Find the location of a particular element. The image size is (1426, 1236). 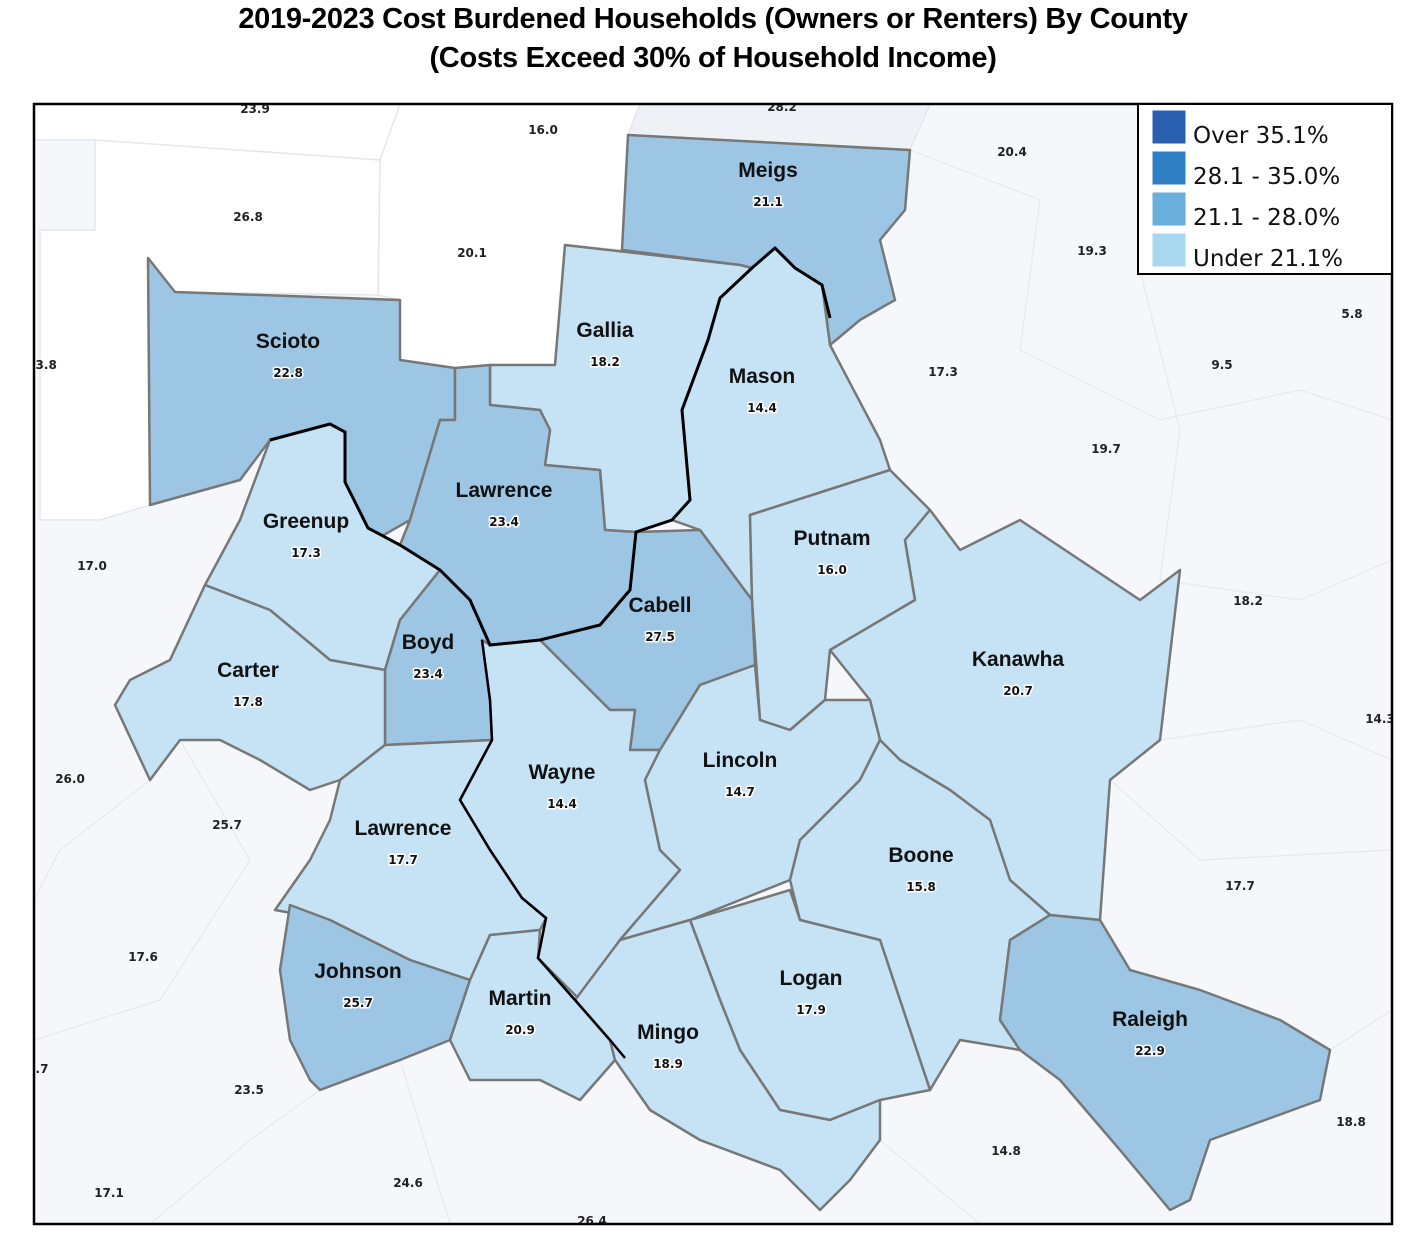

county-value: 17.8 is located at coordinates (248, 702).